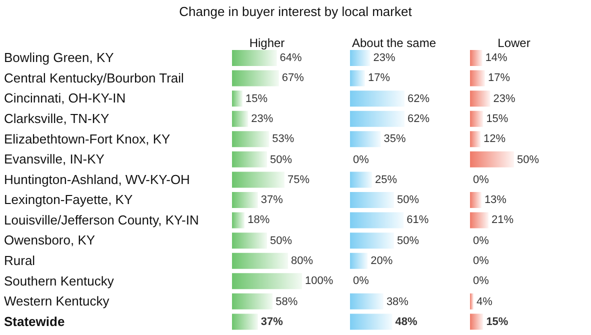  What do you see at coordinates (50, 240) in the screenshot?
I see `y-tick-label: Owensboro, KY` at bounding box center [50, 240].